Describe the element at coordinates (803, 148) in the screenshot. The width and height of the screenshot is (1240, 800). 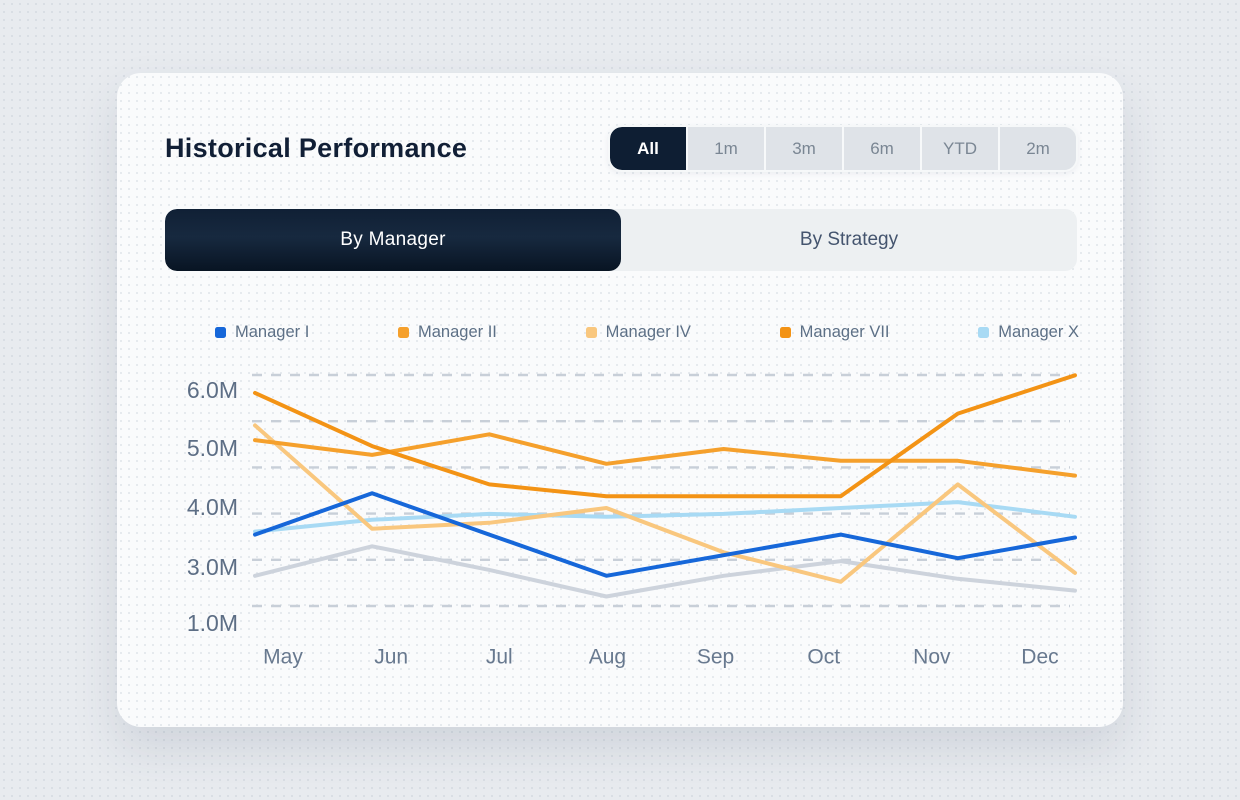
I see `range-button-3m: 3m` at that location.